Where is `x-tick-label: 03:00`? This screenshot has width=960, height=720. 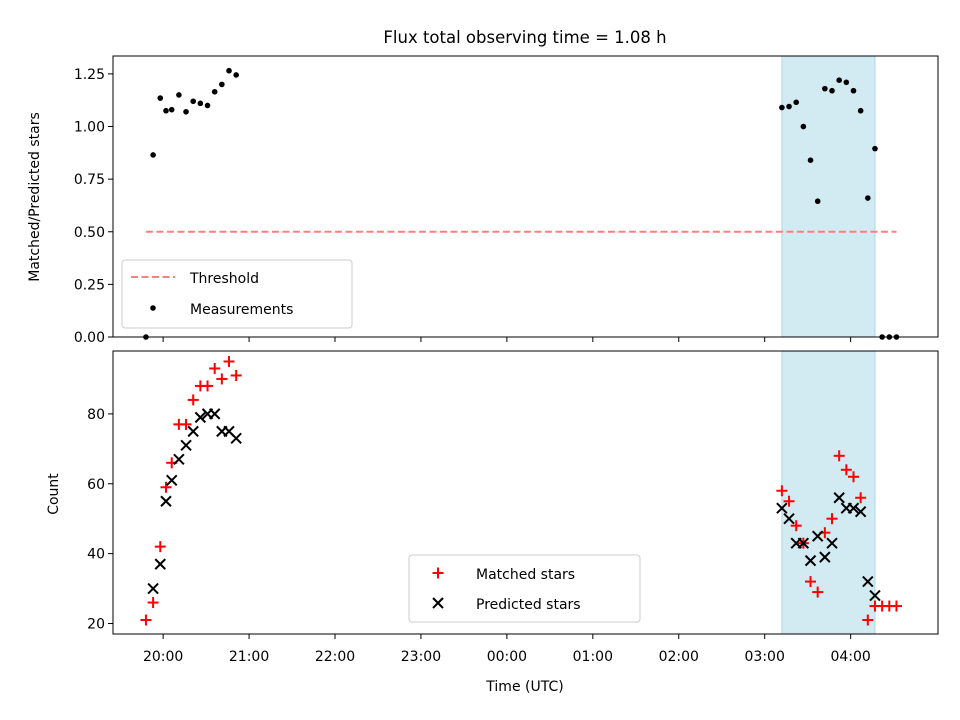 x-tick-label: 03:00 is located at coordinates (765, 657).